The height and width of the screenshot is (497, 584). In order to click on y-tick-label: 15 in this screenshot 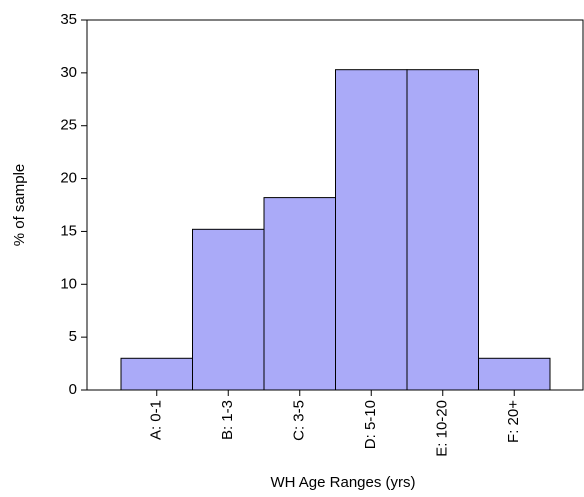, I will do `click(68, 230)`.